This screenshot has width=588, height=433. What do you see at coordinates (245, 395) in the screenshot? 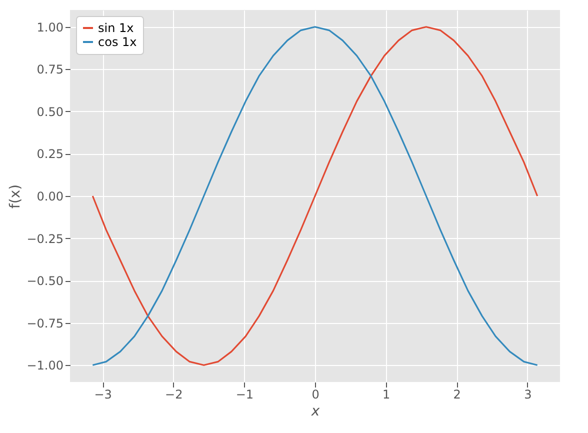
I see `x-tick-label: −1` at bounding box center [245, 395].